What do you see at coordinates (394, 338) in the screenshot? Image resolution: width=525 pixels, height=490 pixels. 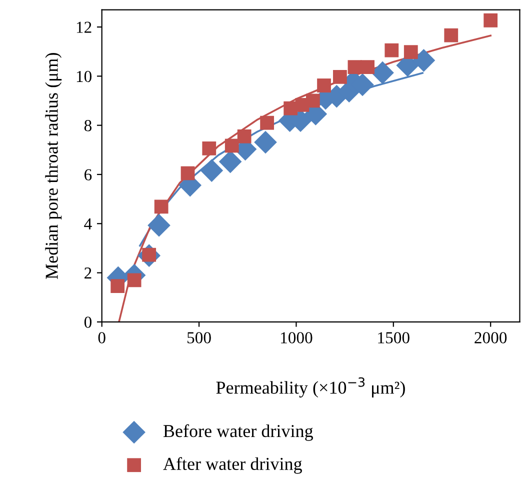 I see `x-tick-label: 1500` at bounding box center [394, 338].